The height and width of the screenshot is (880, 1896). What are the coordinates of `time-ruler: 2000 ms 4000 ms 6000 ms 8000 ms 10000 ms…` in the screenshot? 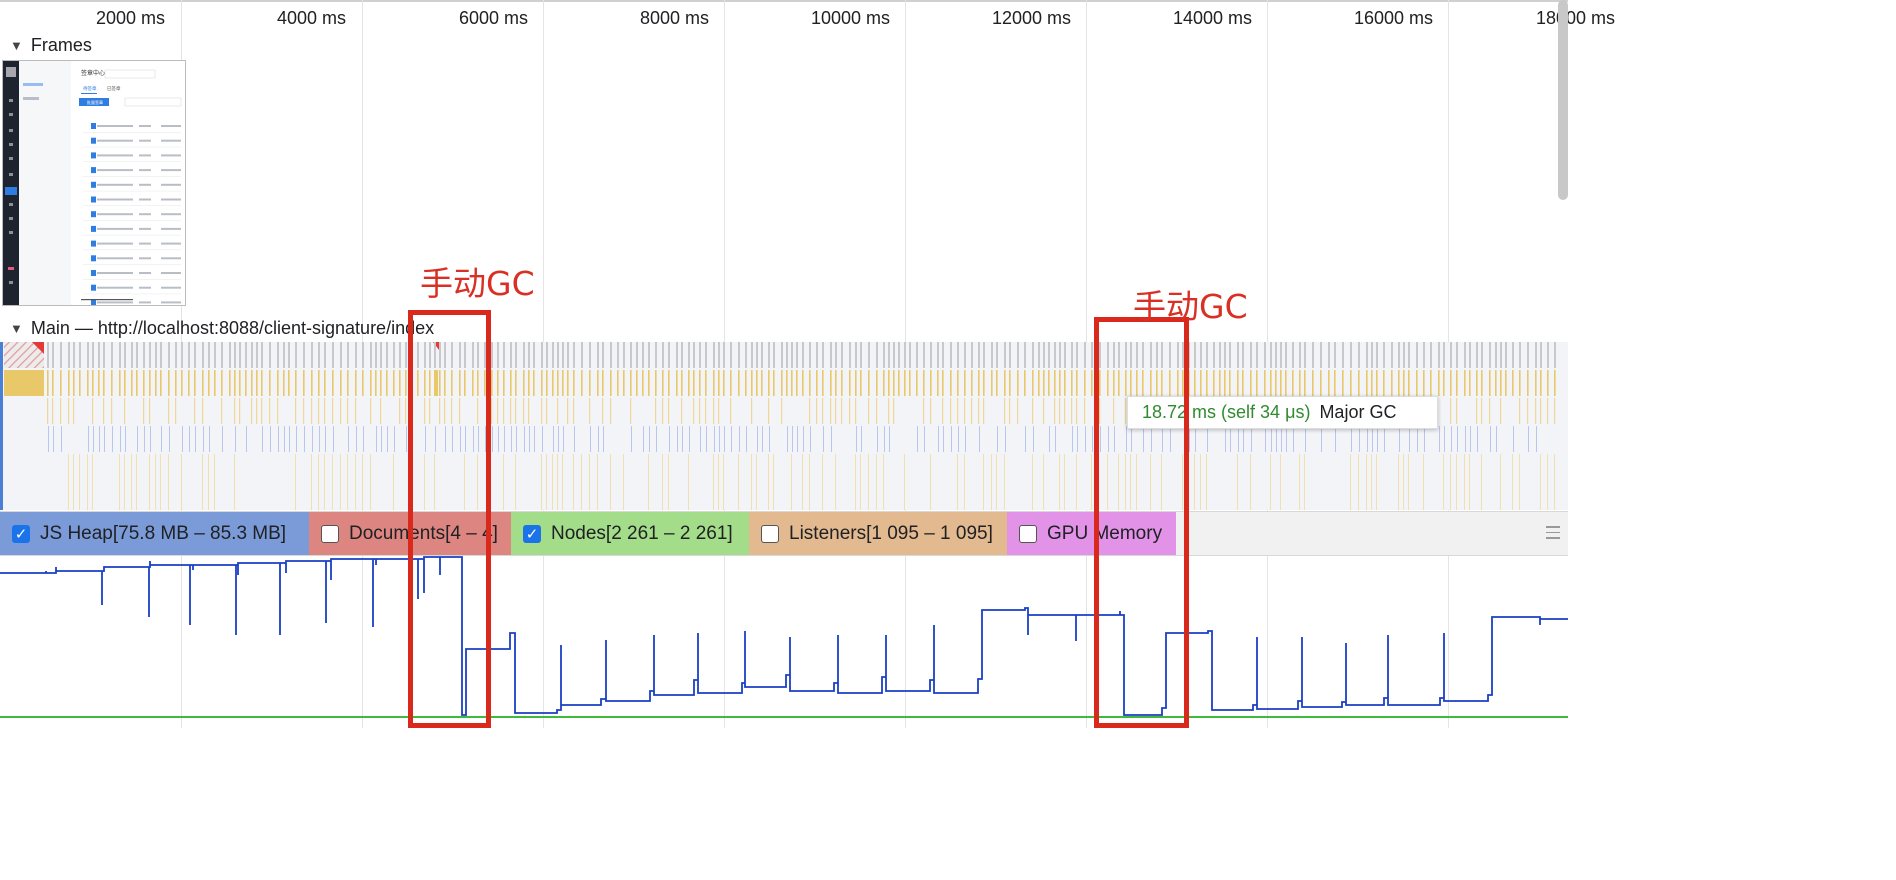 It's located at (807, 17).